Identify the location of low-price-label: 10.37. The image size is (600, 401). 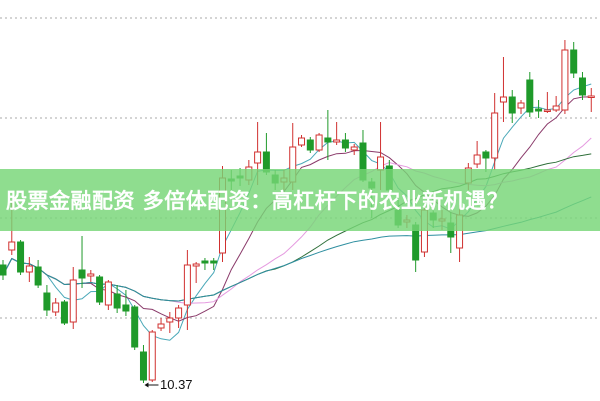
(176, 384).